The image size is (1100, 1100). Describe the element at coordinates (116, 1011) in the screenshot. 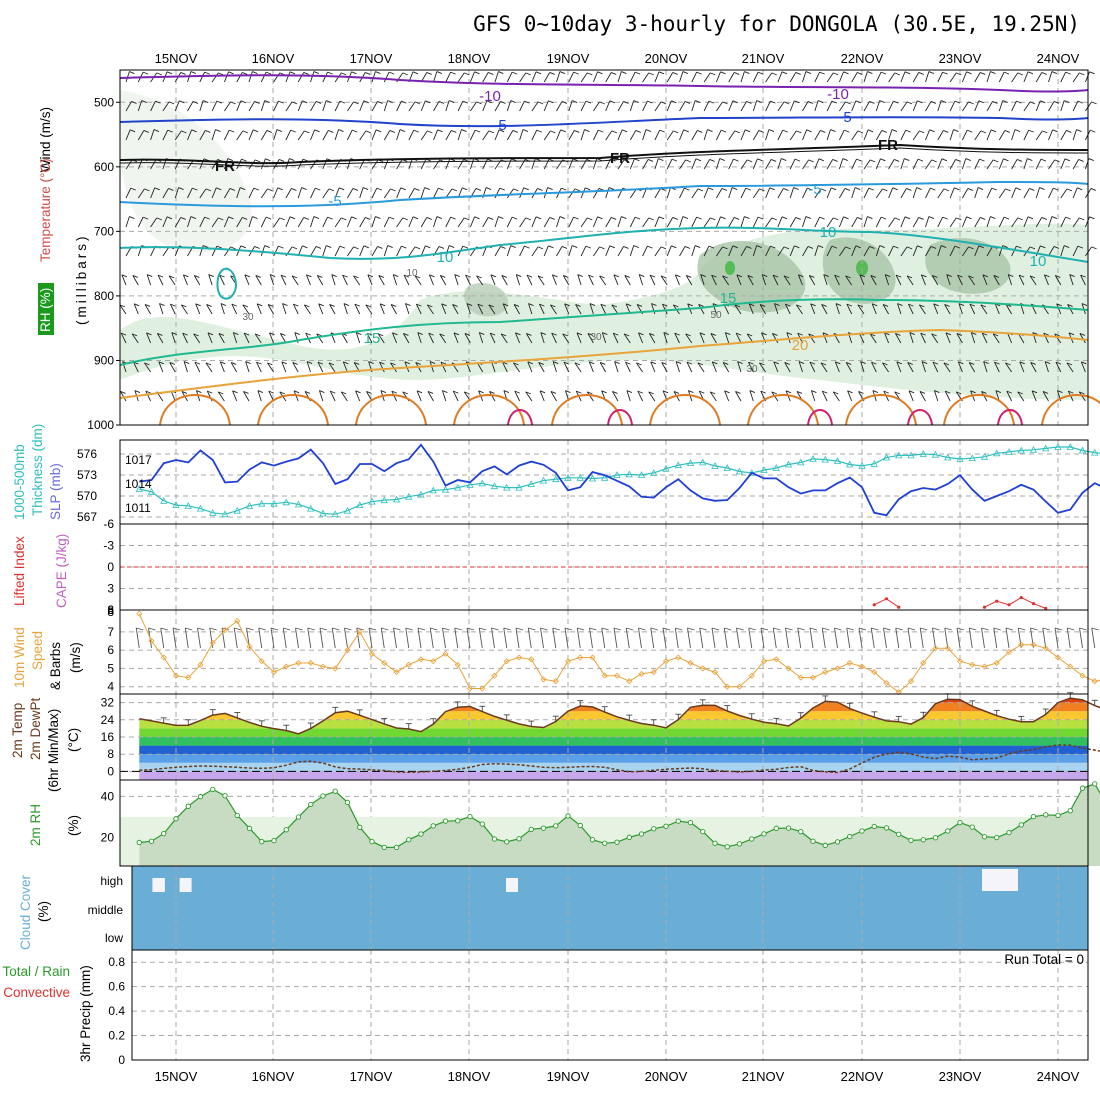

I see `precip-tick-0.4: 0.4` at that location.